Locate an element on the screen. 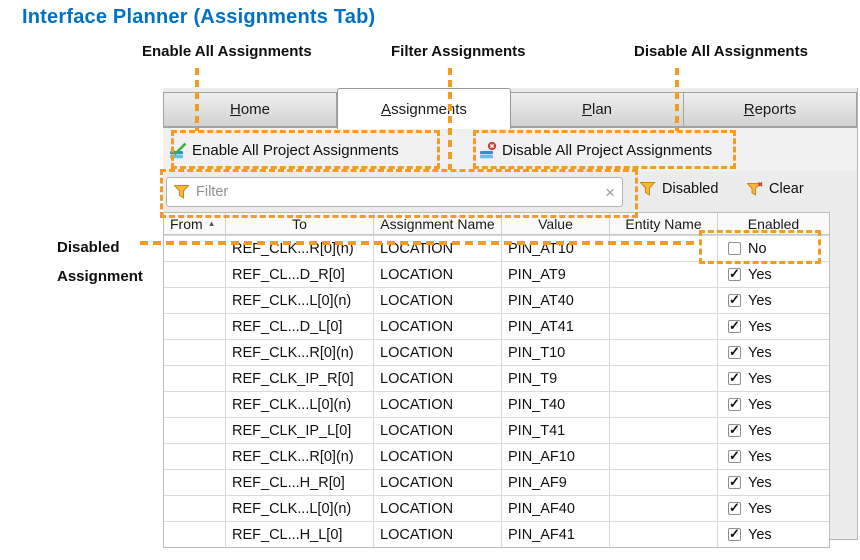 This screenshot has width=860, height=560. disable-assignments-icon is located at coordinates (488, 149).